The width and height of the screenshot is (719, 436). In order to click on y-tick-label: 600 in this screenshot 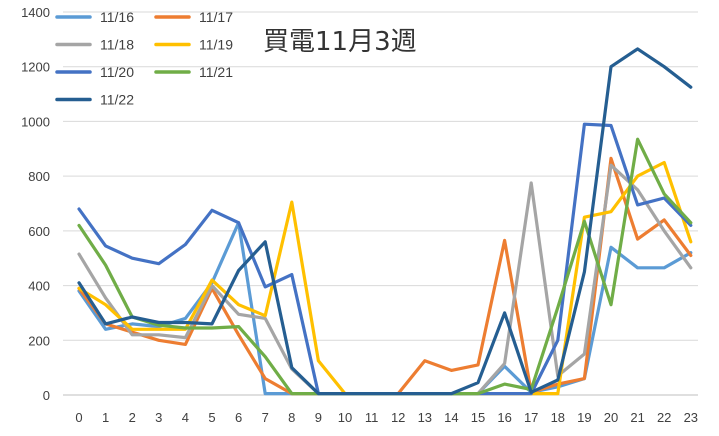, I will do `click(39, 231)`.